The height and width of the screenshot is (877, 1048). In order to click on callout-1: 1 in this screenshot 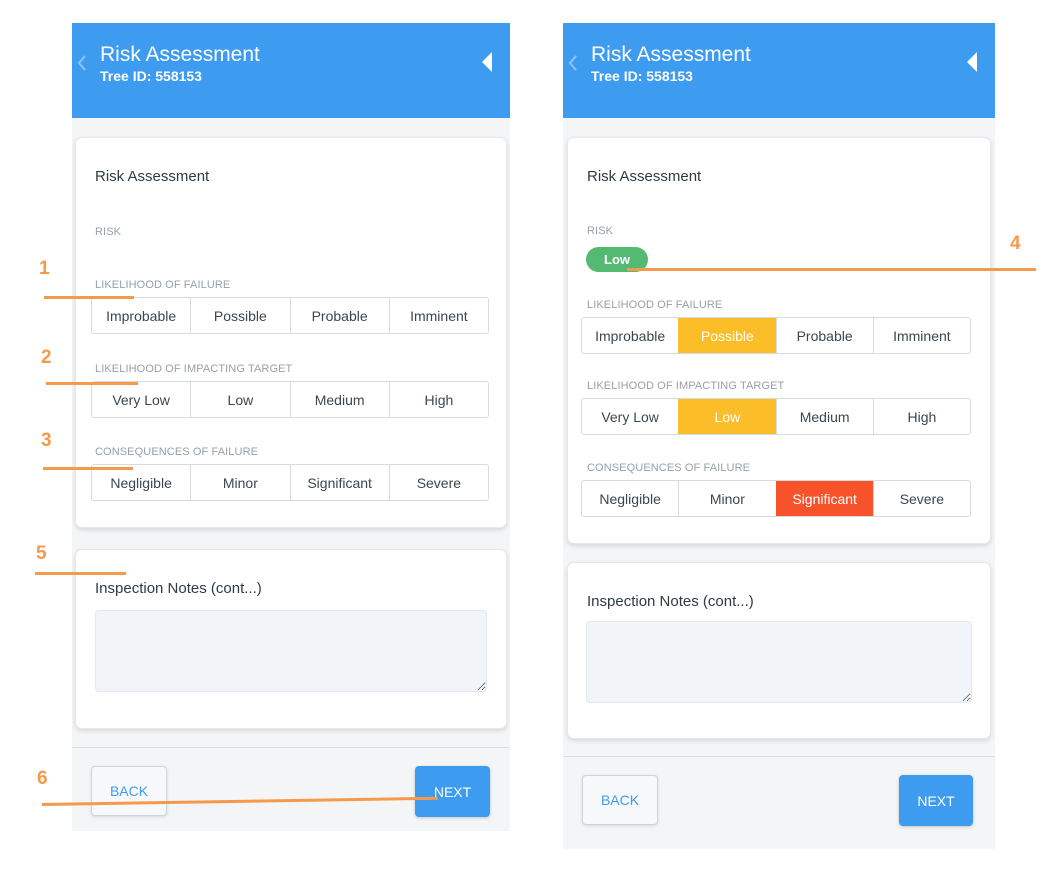, I will do `click(44, 268)`.